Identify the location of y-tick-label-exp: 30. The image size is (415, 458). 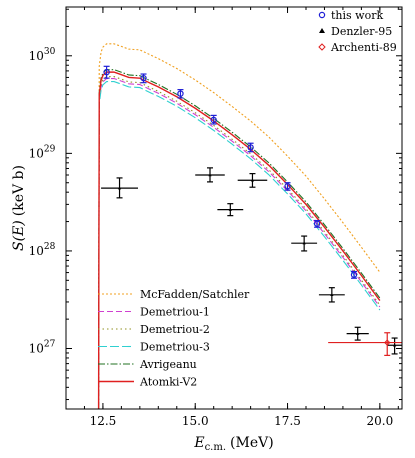
(50, 52).